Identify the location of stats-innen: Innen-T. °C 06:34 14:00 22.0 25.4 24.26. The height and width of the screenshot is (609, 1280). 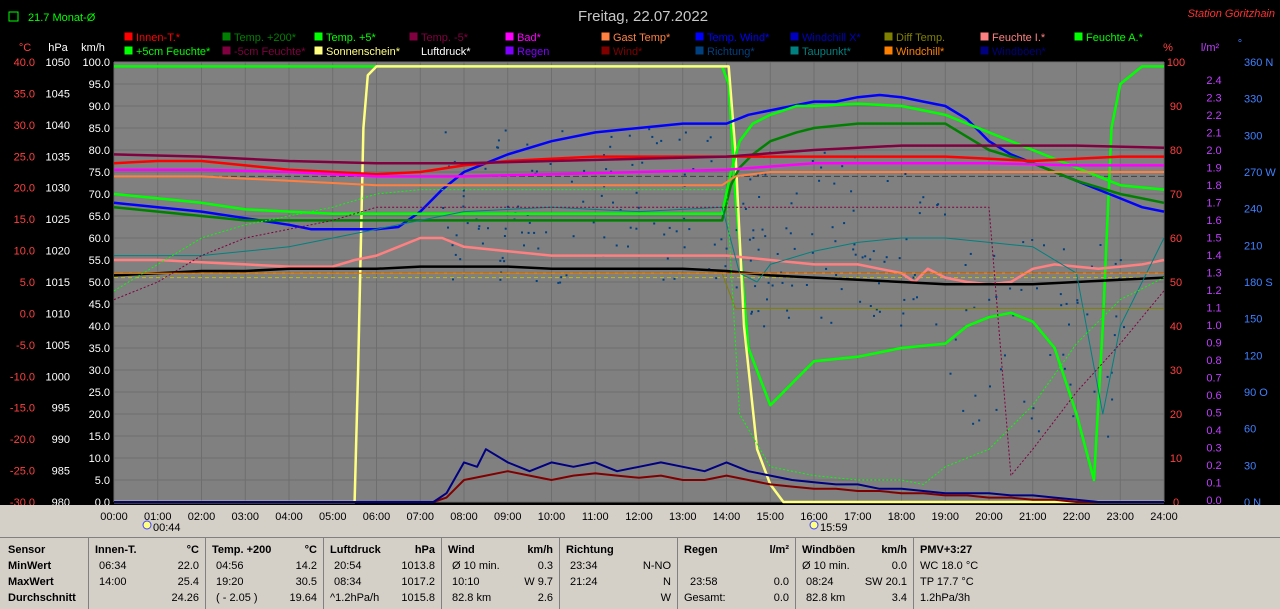
(147, 573).